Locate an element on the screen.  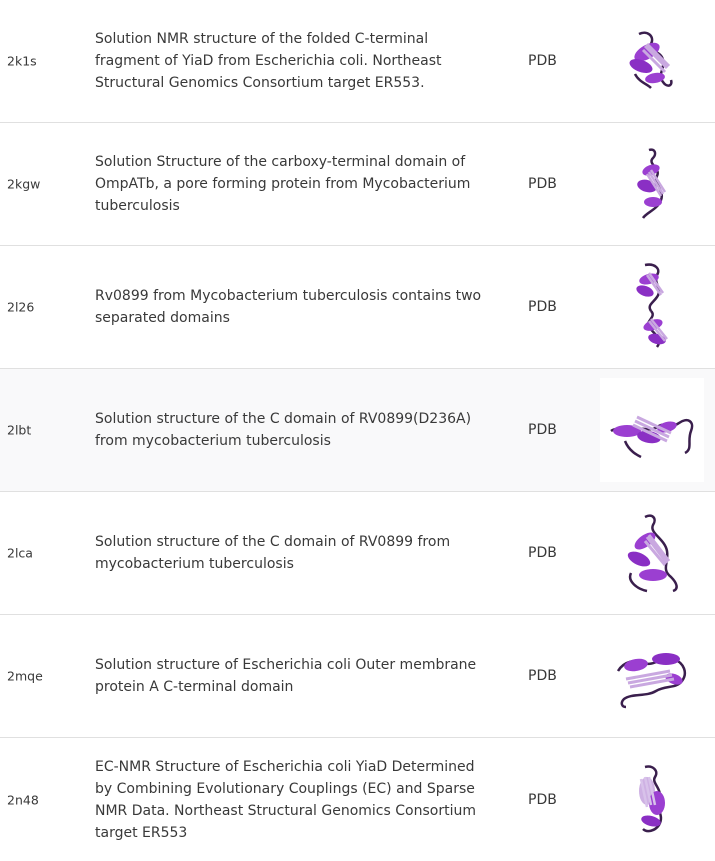
pdb-id: 2n48 is located at coordinates (23, 799).